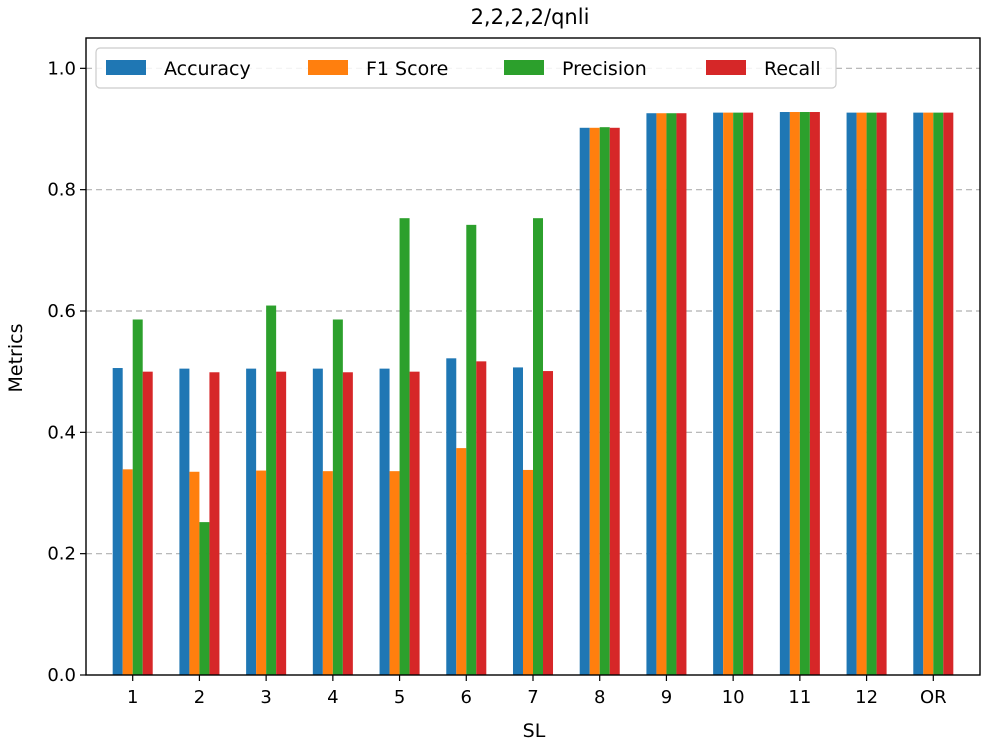 The height and width of the screenshot is (747, 996). I want to click on legend-box, so click(466, 68).